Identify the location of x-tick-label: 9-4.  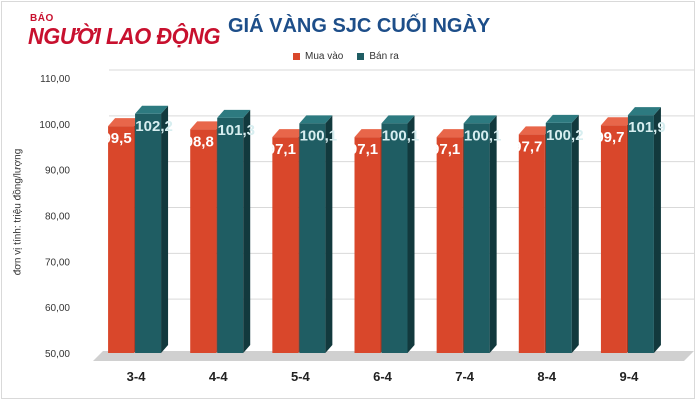
(630, 376).